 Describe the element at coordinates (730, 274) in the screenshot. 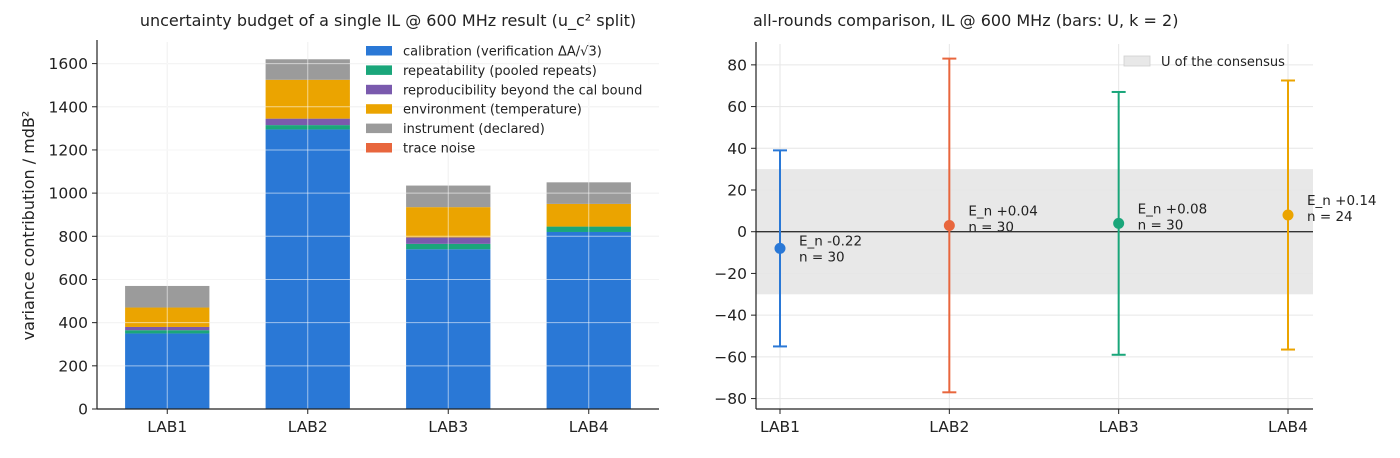

I see `y-tick-label: −20` at that location.